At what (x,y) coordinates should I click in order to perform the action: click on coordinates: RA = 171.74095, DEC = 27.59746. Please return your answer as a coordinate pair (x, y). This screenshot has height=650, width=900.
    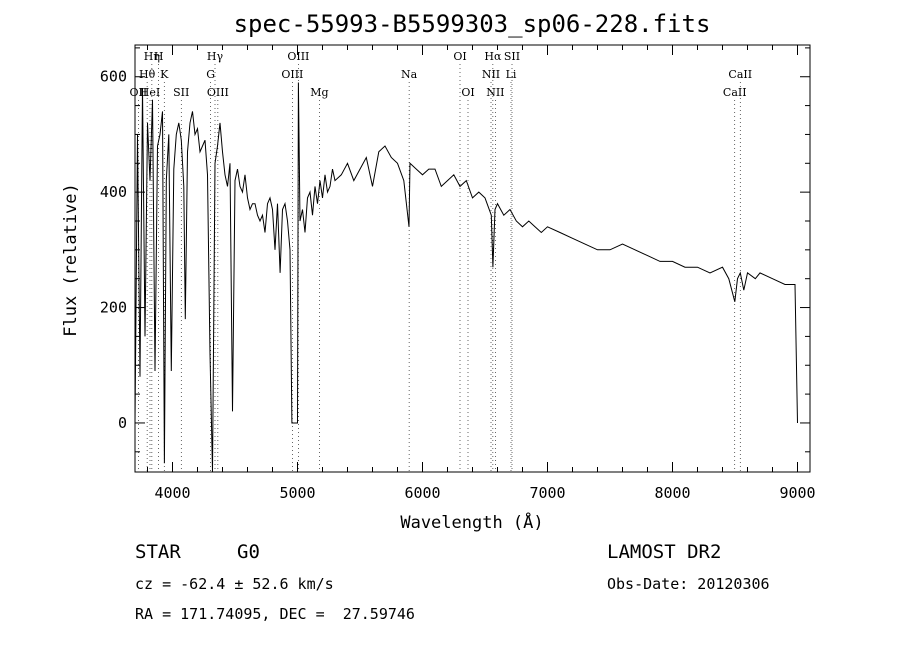
    Looking at the image, I should click on (275, 614).